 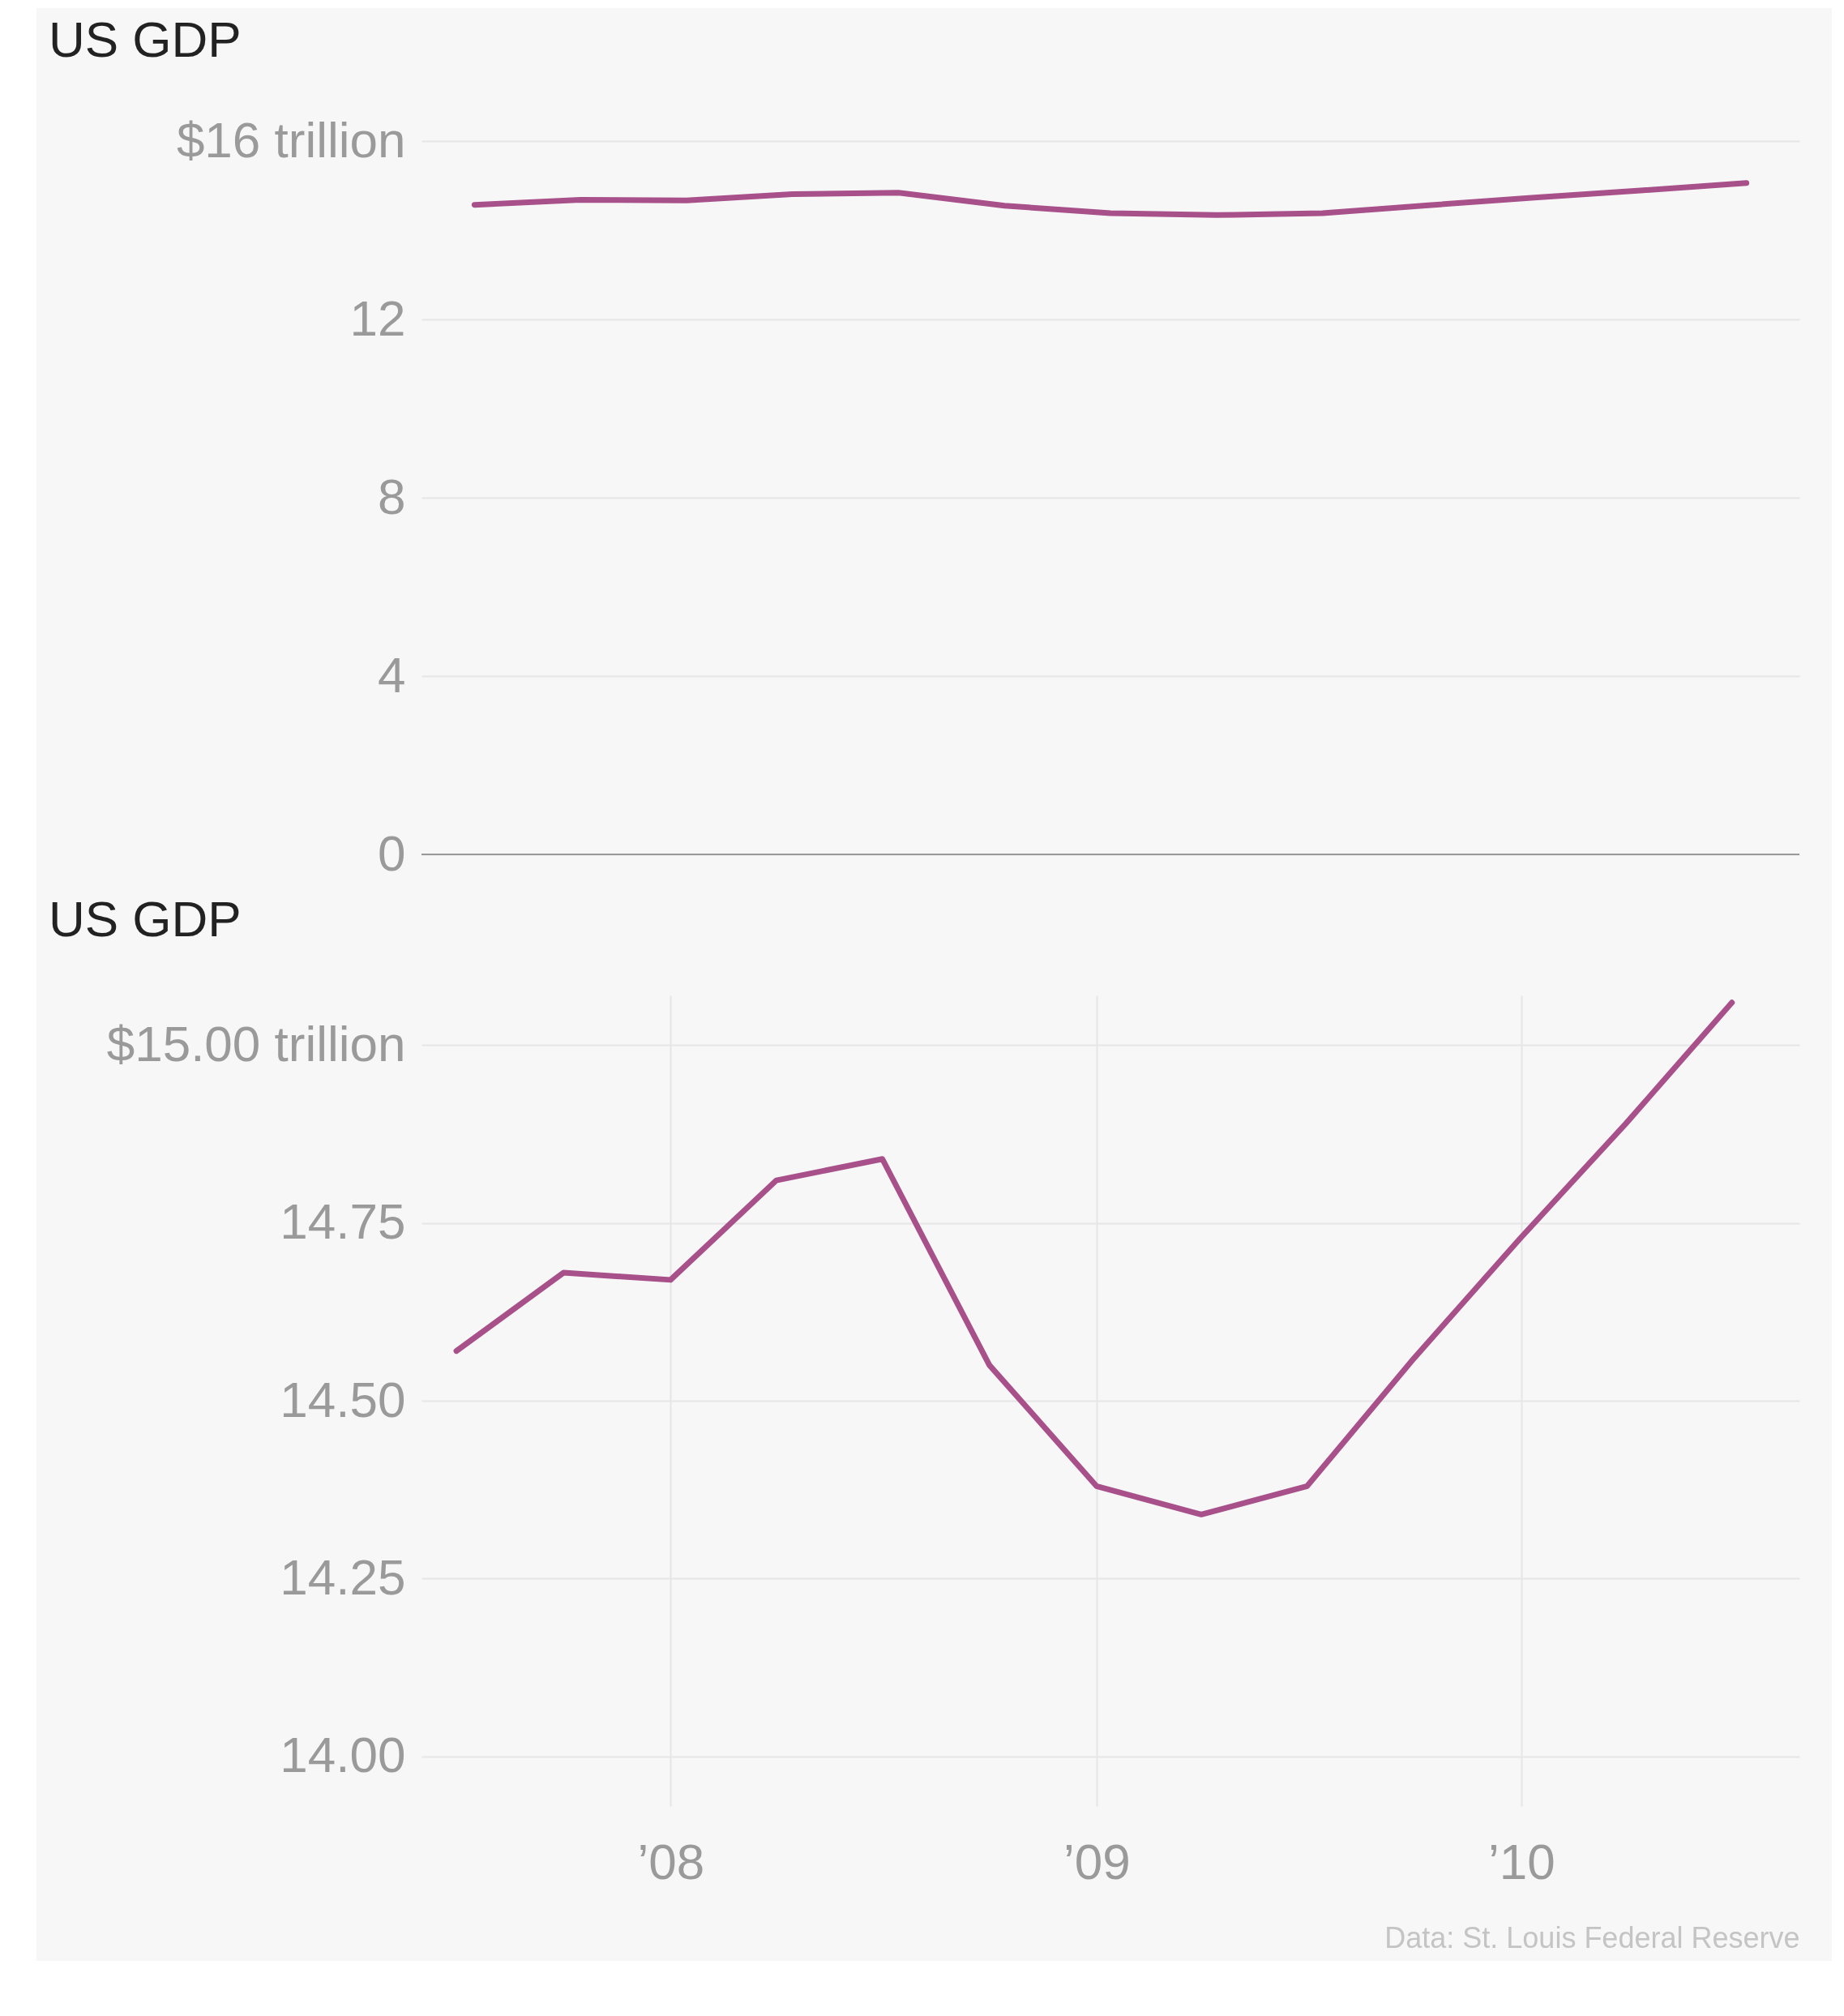 What do you see at coordinates (343, 1221) in the screenshot?
I see `y-tick-label: 14.75` at bounding box center [343, 1221].